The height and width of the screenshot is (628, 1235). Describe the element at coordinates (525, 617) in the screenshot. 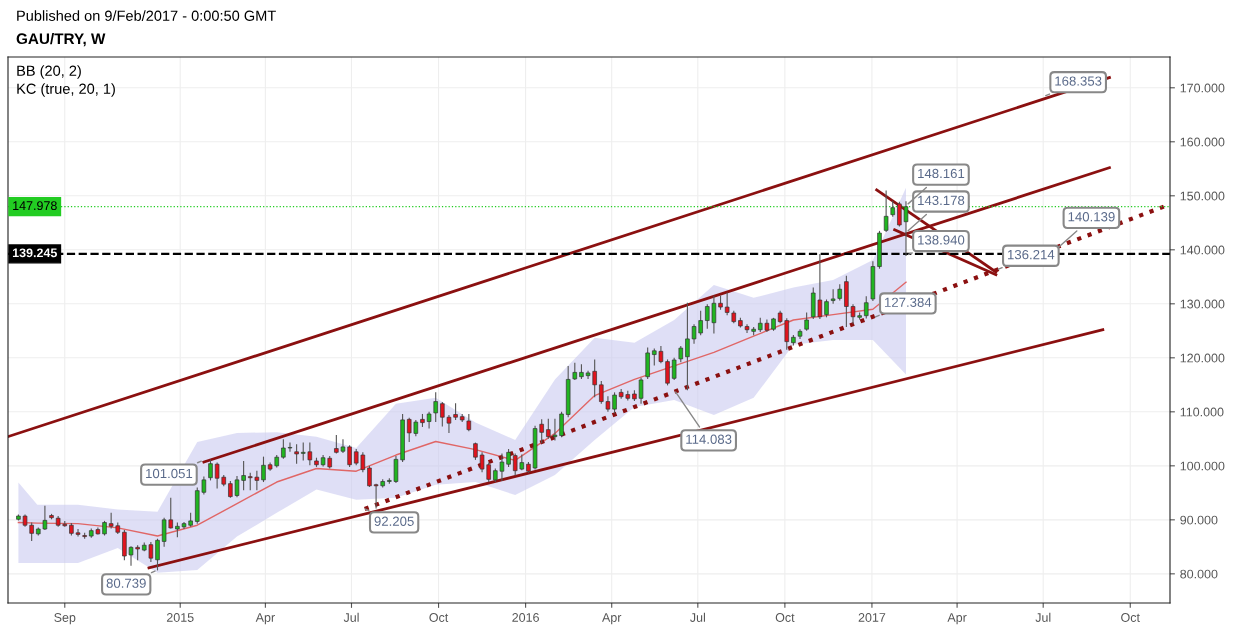

I see `x-tick-label: 2016` at that location.